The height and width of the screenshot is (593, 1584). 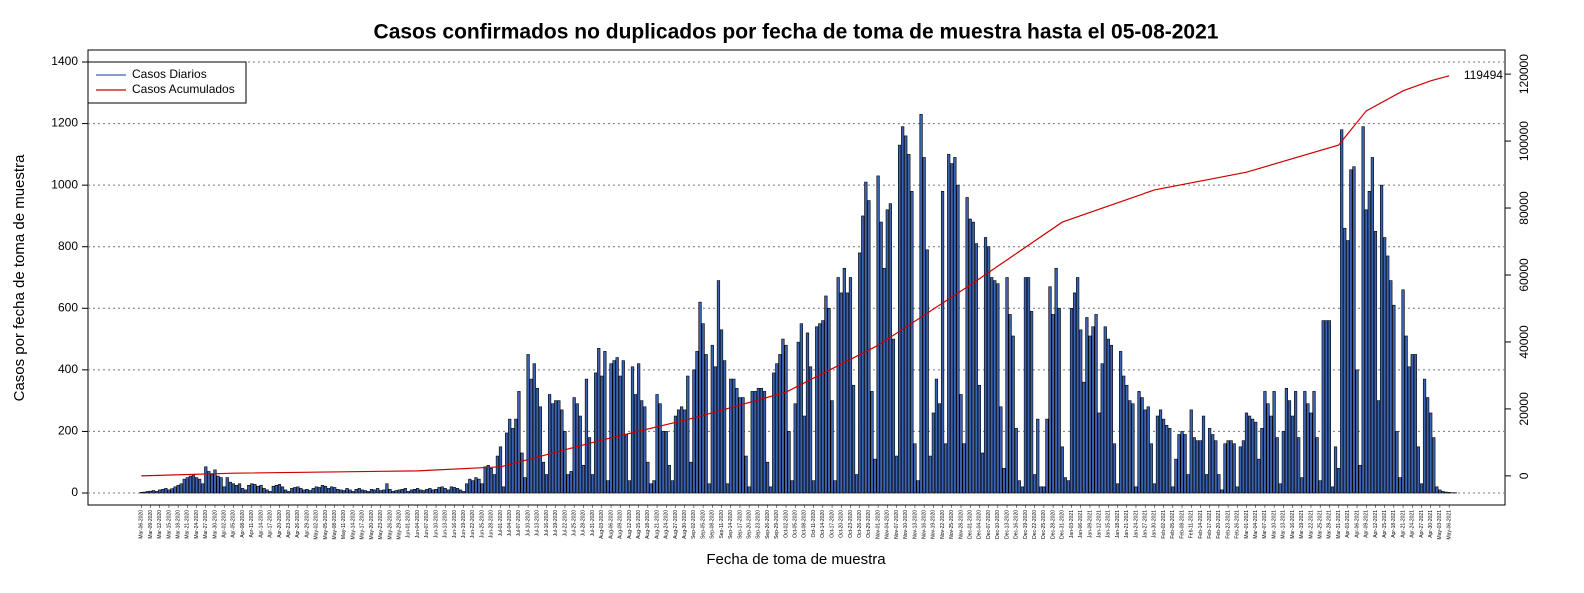 What do you see at coordinates (1247, 524) in the screenshot?
I see `x-tick-label: Mar-01-2021` at bounding box center [1247, 524].